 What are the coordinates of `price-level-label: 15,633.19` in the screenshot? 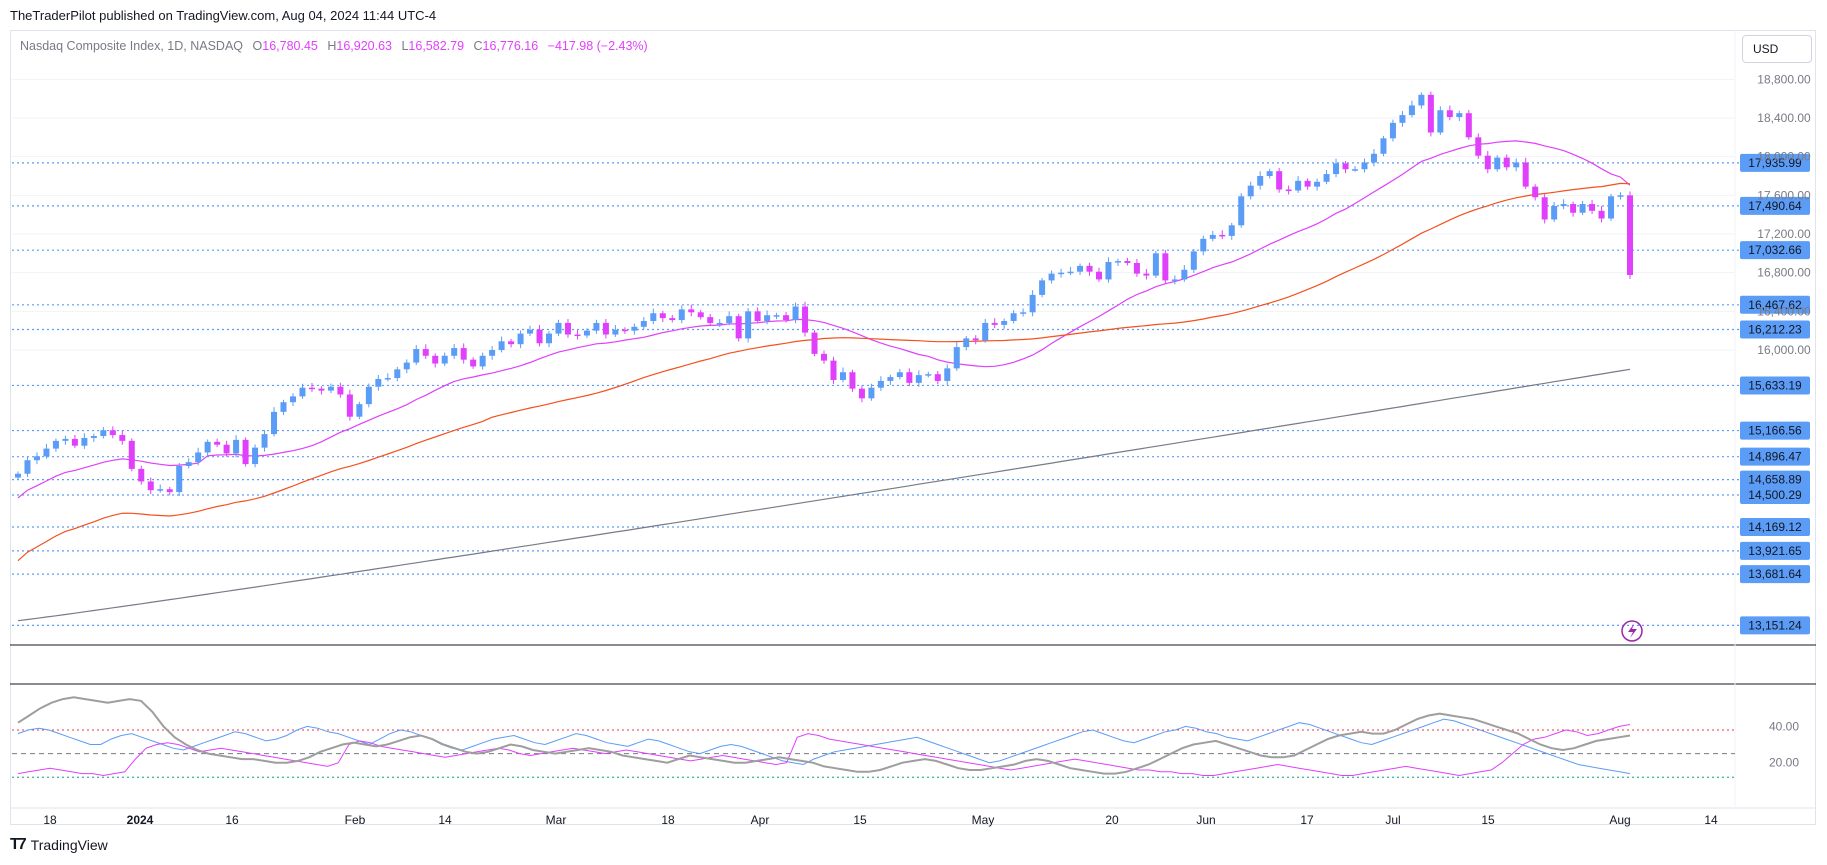 It's located at (1775, 385).